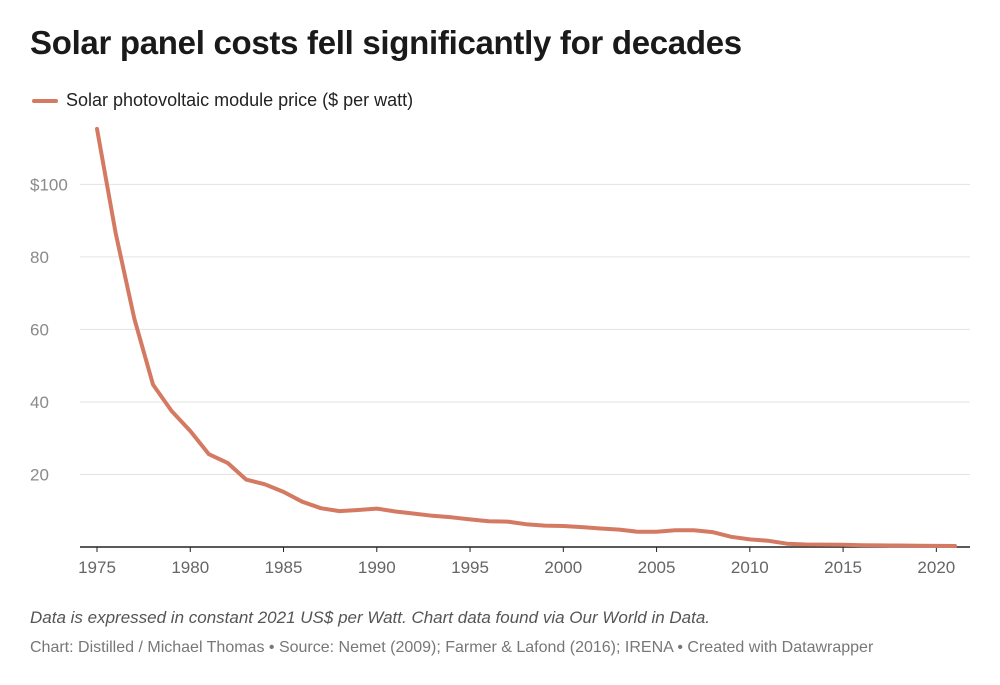  Describe the element at coordinates (284, 567) in the screenshot. I see `x-tick-label: 1985` at that location.